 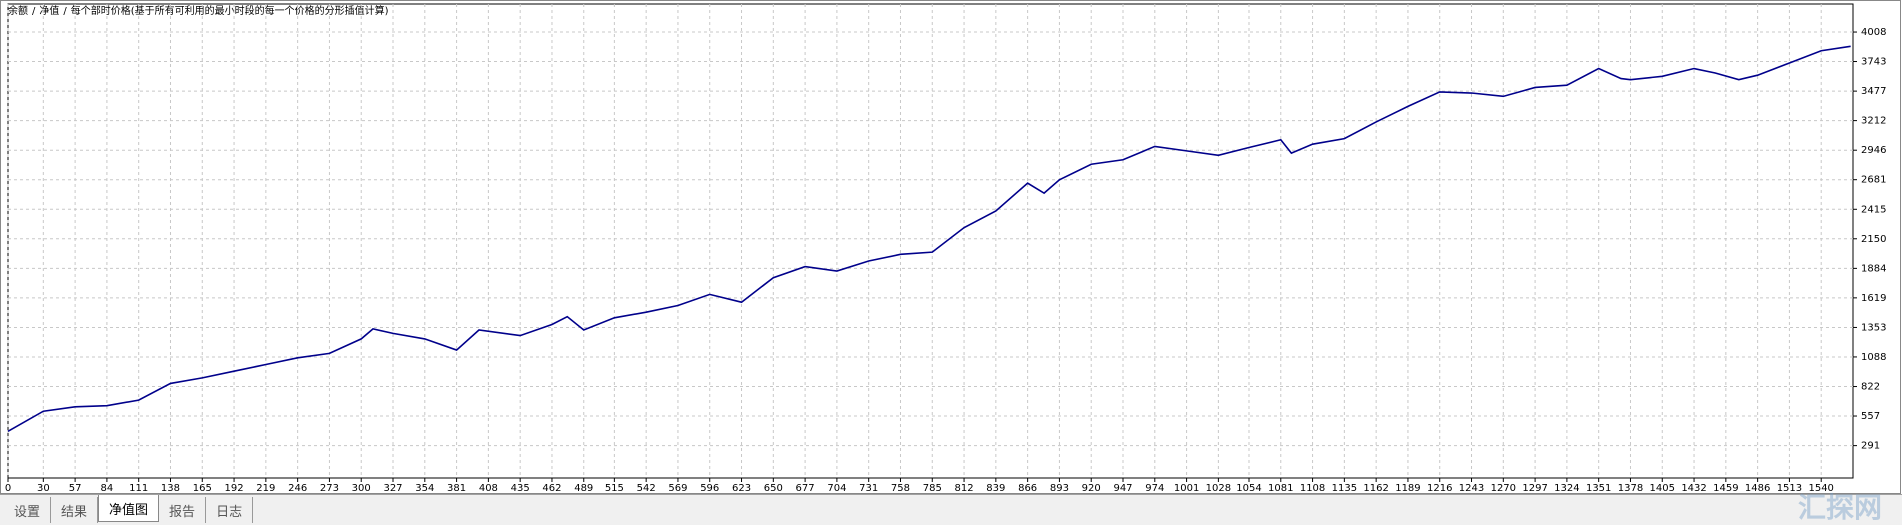 What do you see at coordinates (614, 488) in the screenshot?
I see `x-tick-label: 515` at bounding box center [614, 488].